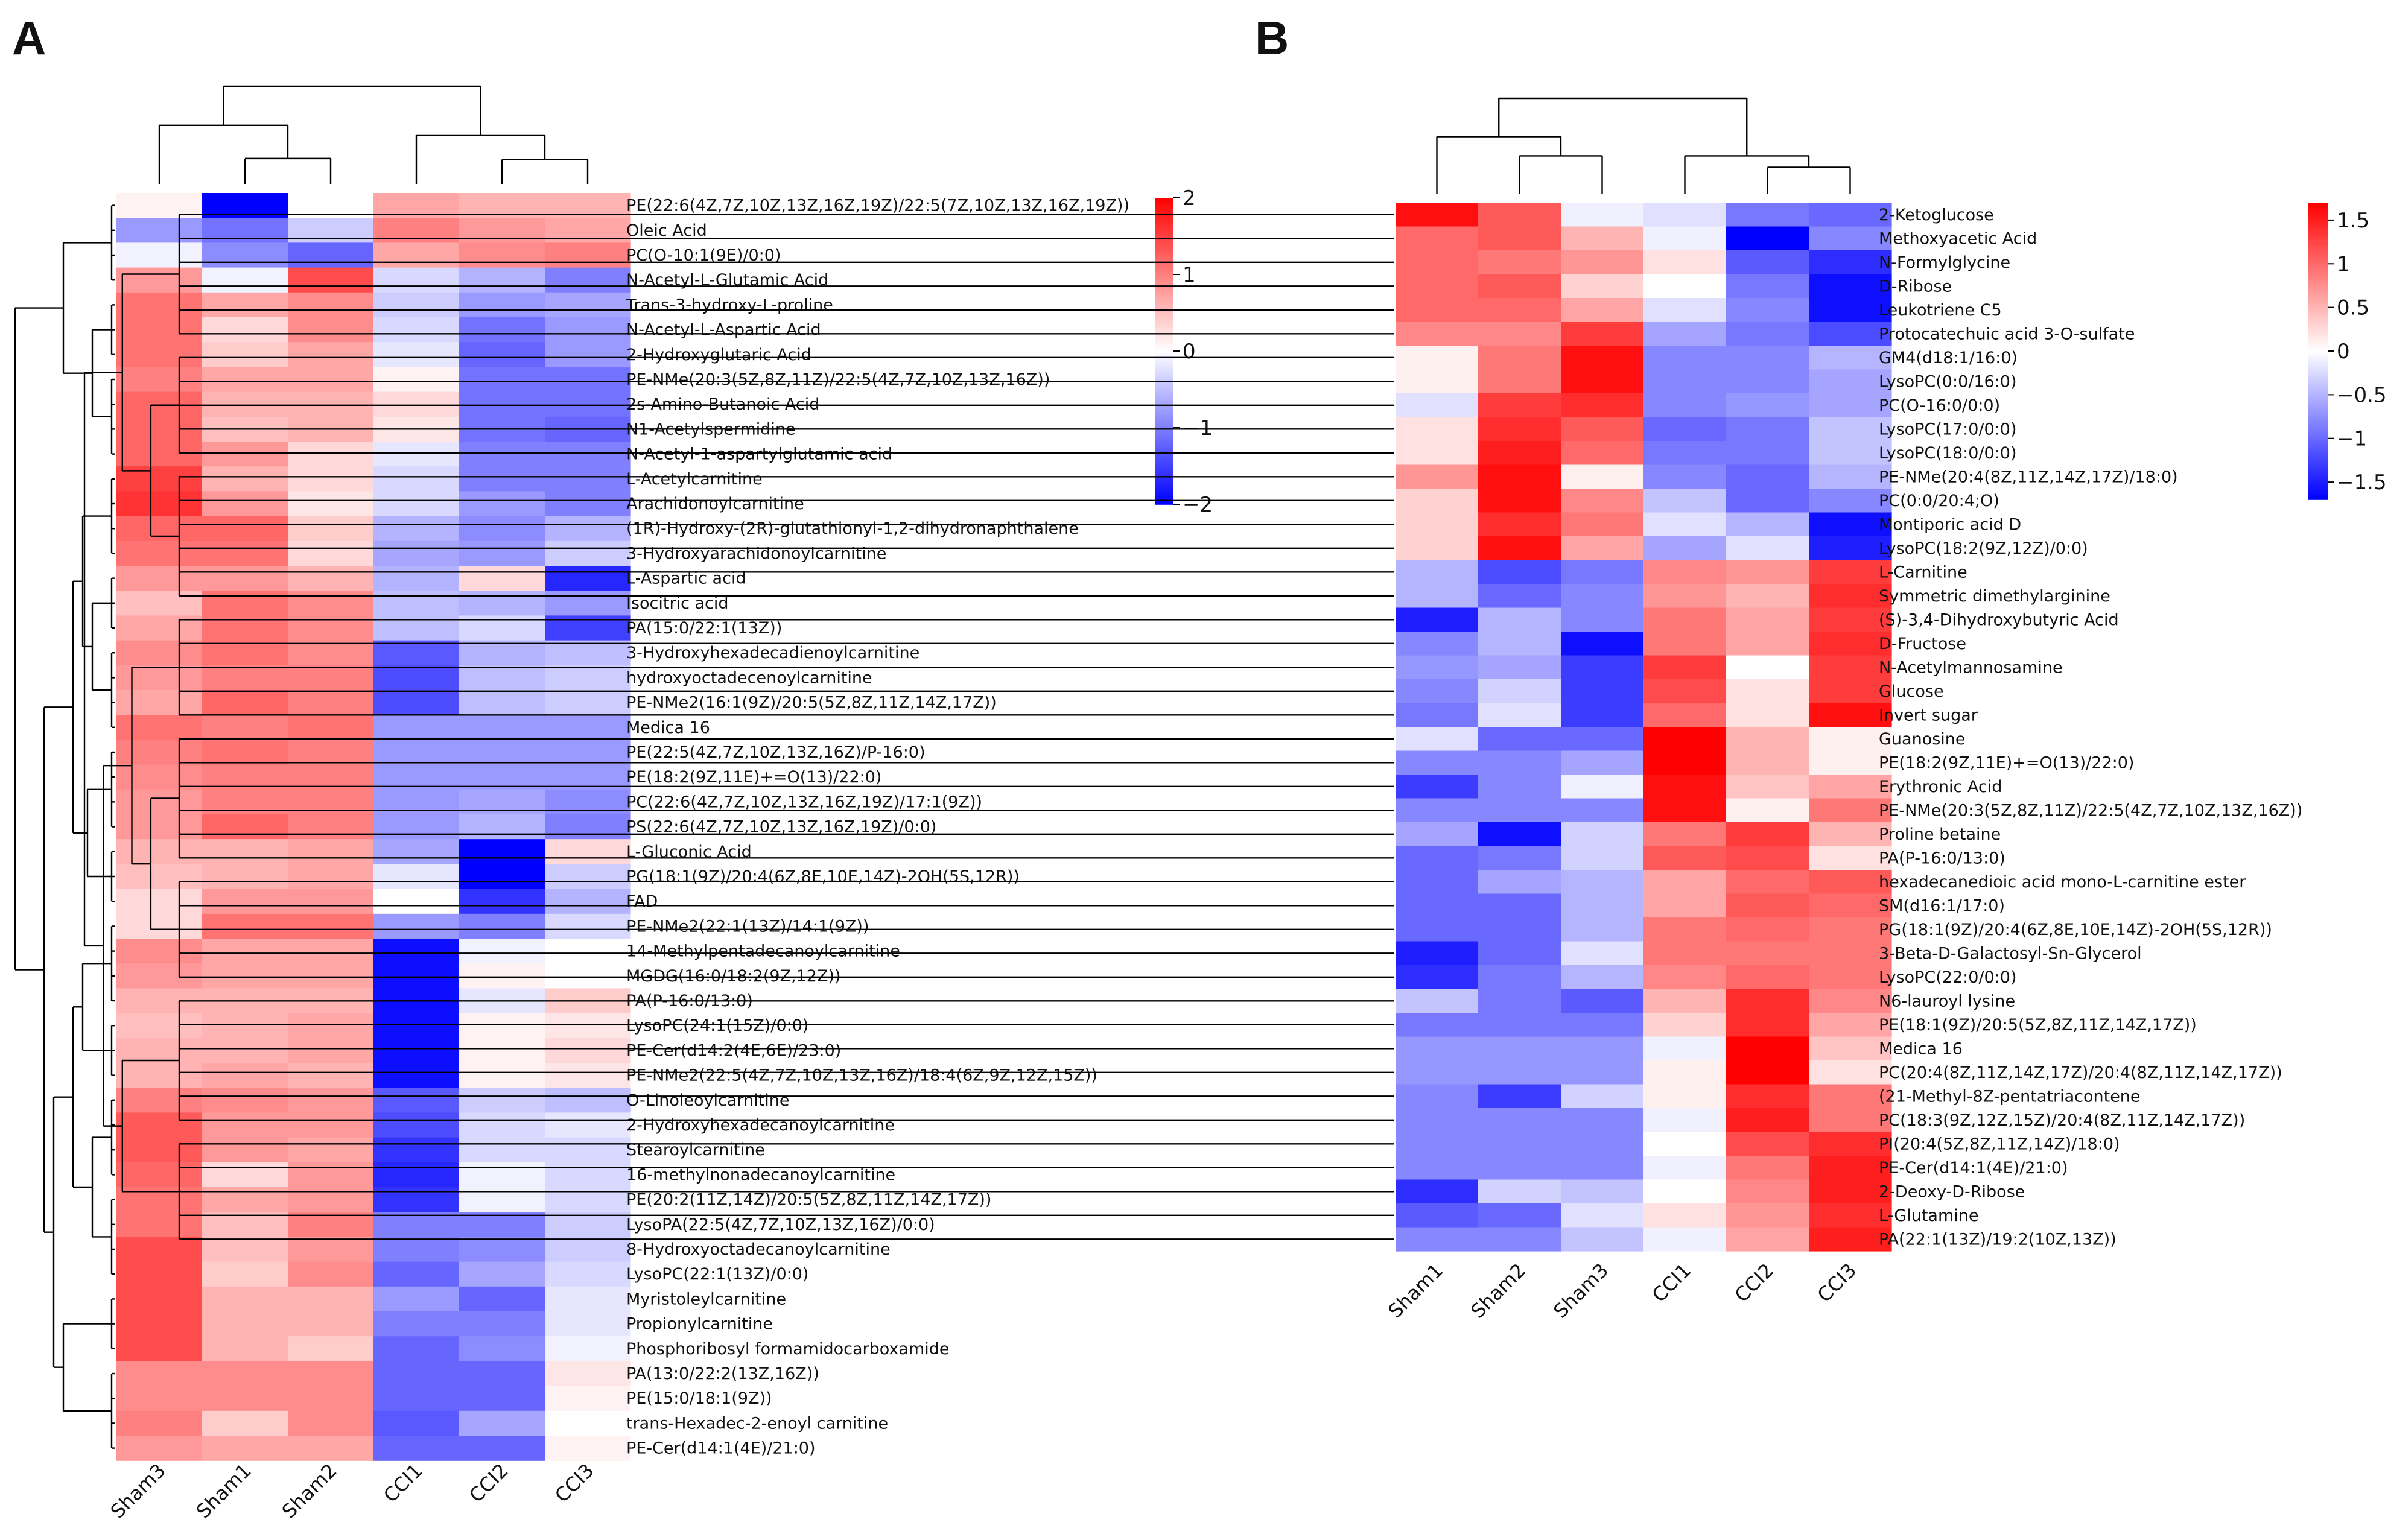 The image size is (2385, 1540). I want to click on colorbar-a-tick-label: −1, so click(1198, 428).